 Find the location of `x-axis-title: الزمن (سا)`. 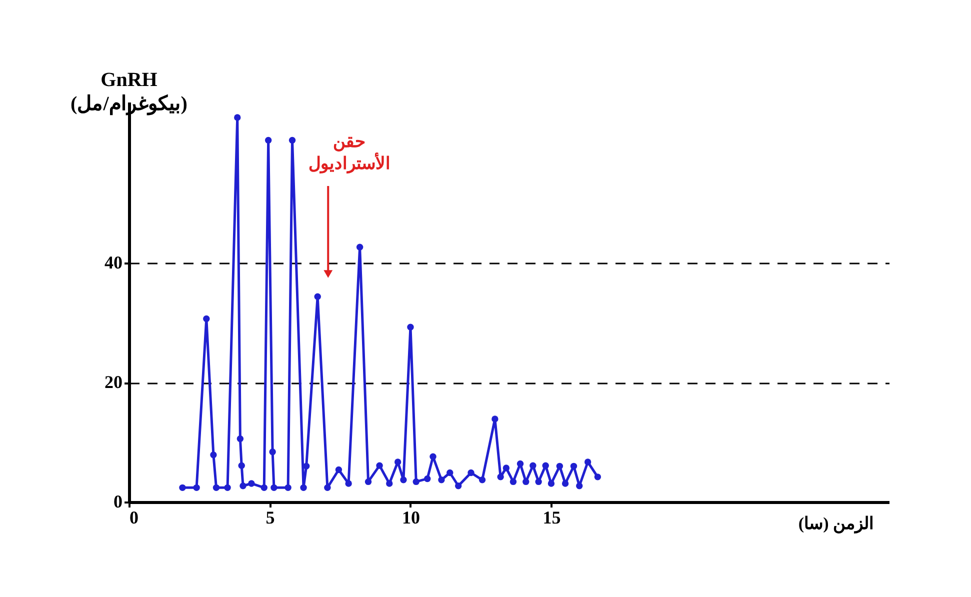

x-axis-title: الزمن (سا) is located at coordinates (836, 524).